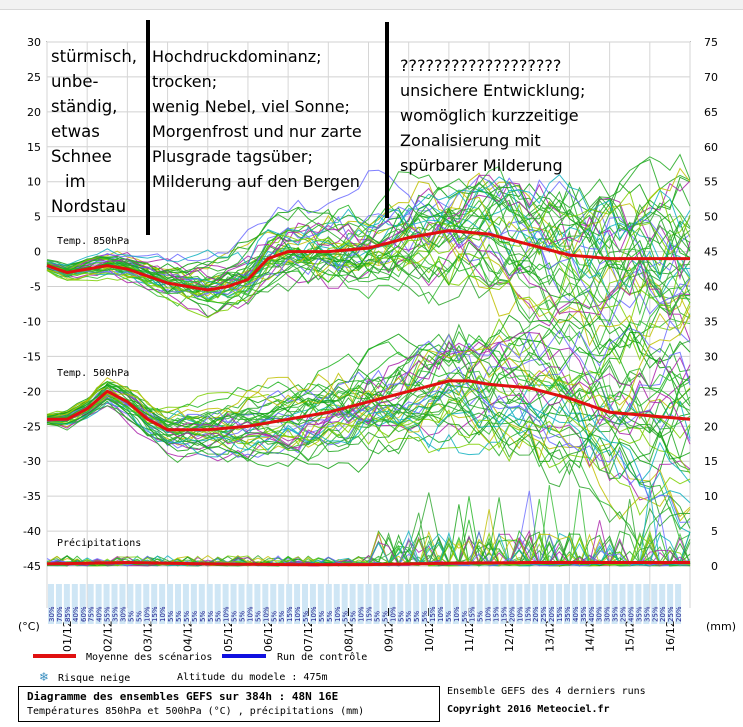  I want to click on x-tick-label: 15/12, so click(630, 636).